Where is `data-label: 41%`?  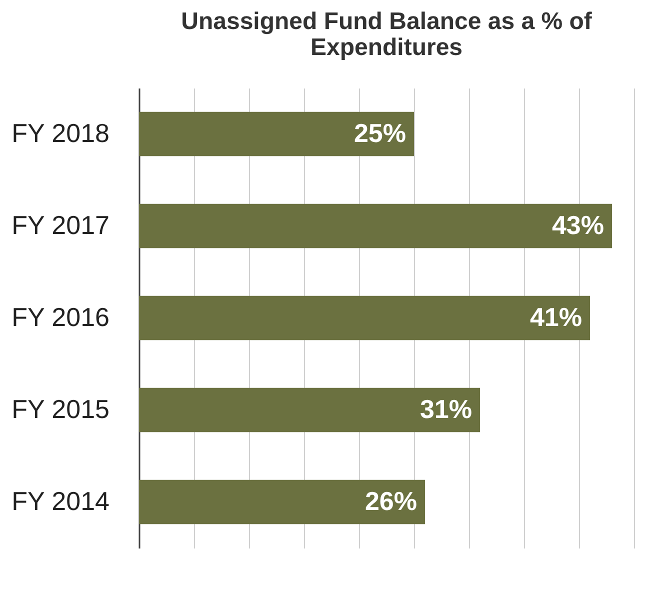 data-label: 41% is located at coordinates (556, 317).